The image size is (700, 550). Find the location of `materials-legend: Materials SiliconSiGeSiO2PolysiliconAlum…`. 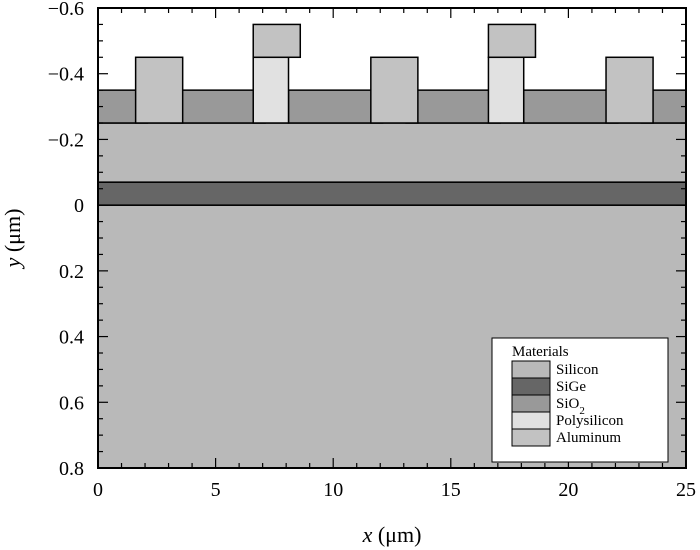

materials-legend: Materials SiliconSiGeSiO2PolysiliconAlum… is located at coordinates (580, 400).